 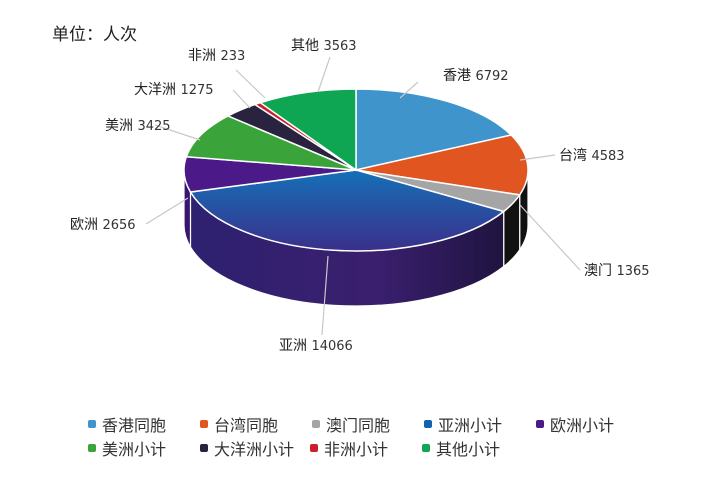 I want to click on legend-item: 台湾同胞, so click(x=253, y=424).